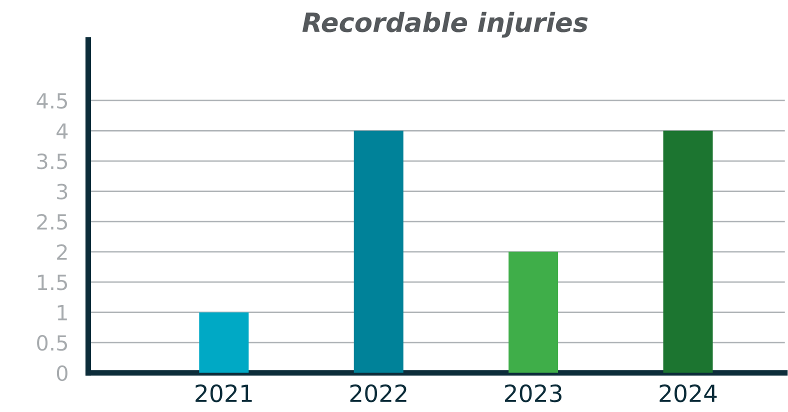 The width and height of the screenshot is (788, 412). I want to click on y-tick-label: 1, so click(62, 312).